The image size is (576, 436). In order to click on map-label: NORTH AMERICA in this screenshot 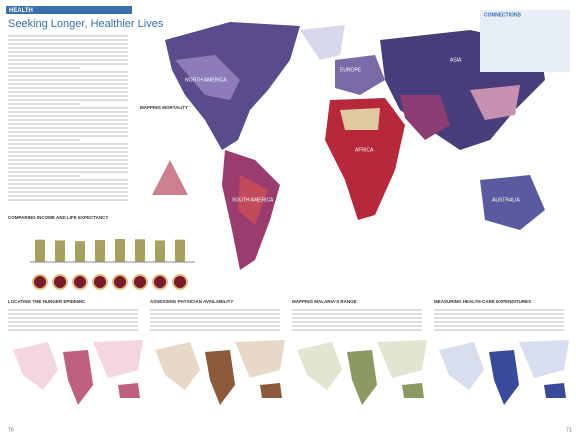, I will do `click(206, 80)`.